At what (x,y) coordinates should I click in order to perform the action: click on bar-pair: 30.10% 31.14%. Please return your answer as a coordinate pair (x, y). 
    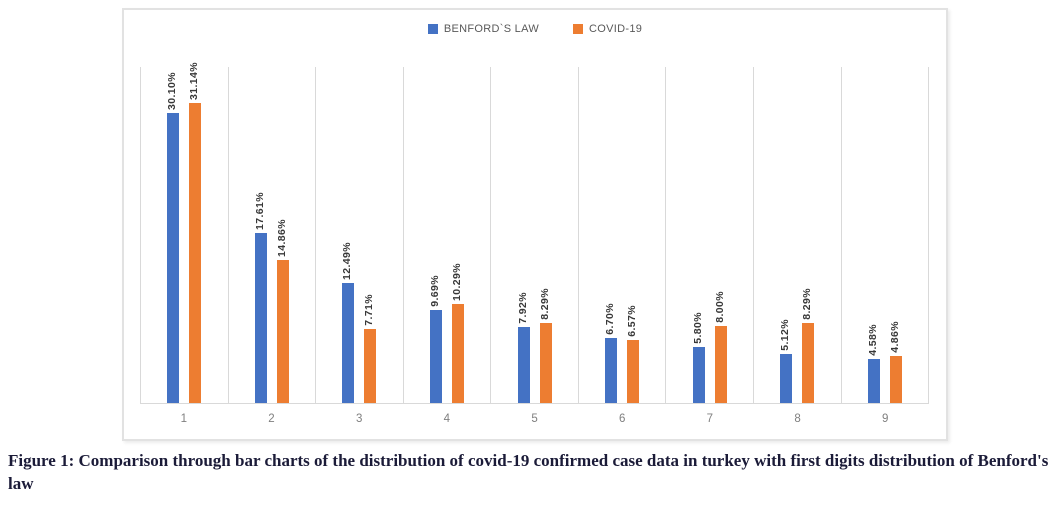
    Looking at the image, I should click on (184, 232).